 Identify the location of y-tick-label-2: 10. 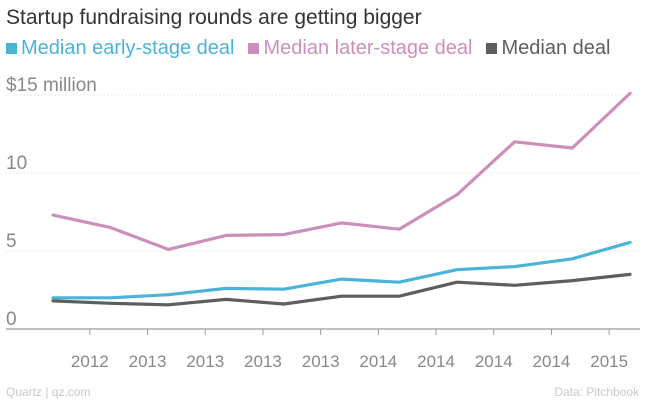
(16, 163).